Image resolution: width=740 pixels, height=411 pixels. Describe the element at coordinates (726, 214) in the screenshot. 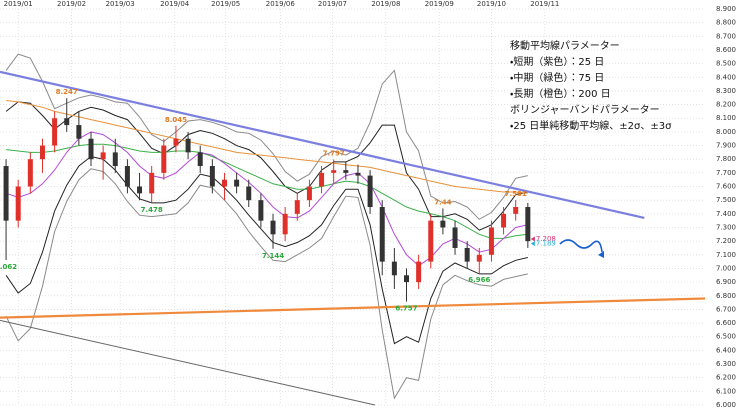

I see `y-tick-label: 7.400` at that location.